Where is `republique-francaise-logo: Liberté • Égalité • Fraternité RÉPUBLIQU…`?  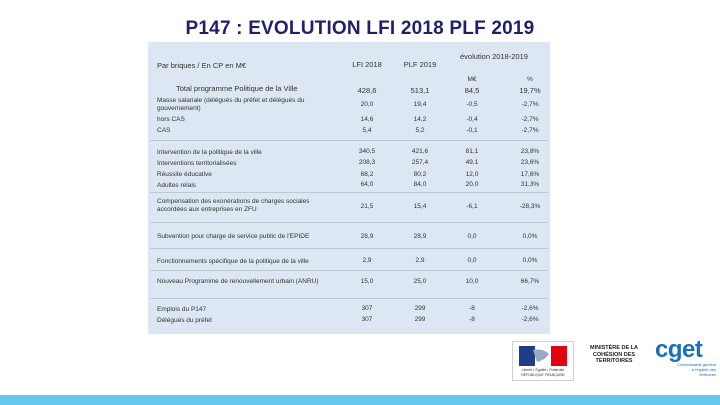 republique-francaise-logo: Liberté • Égalité • Fraternité RÉPUBLIQU… is located at coordinates (543, 361).